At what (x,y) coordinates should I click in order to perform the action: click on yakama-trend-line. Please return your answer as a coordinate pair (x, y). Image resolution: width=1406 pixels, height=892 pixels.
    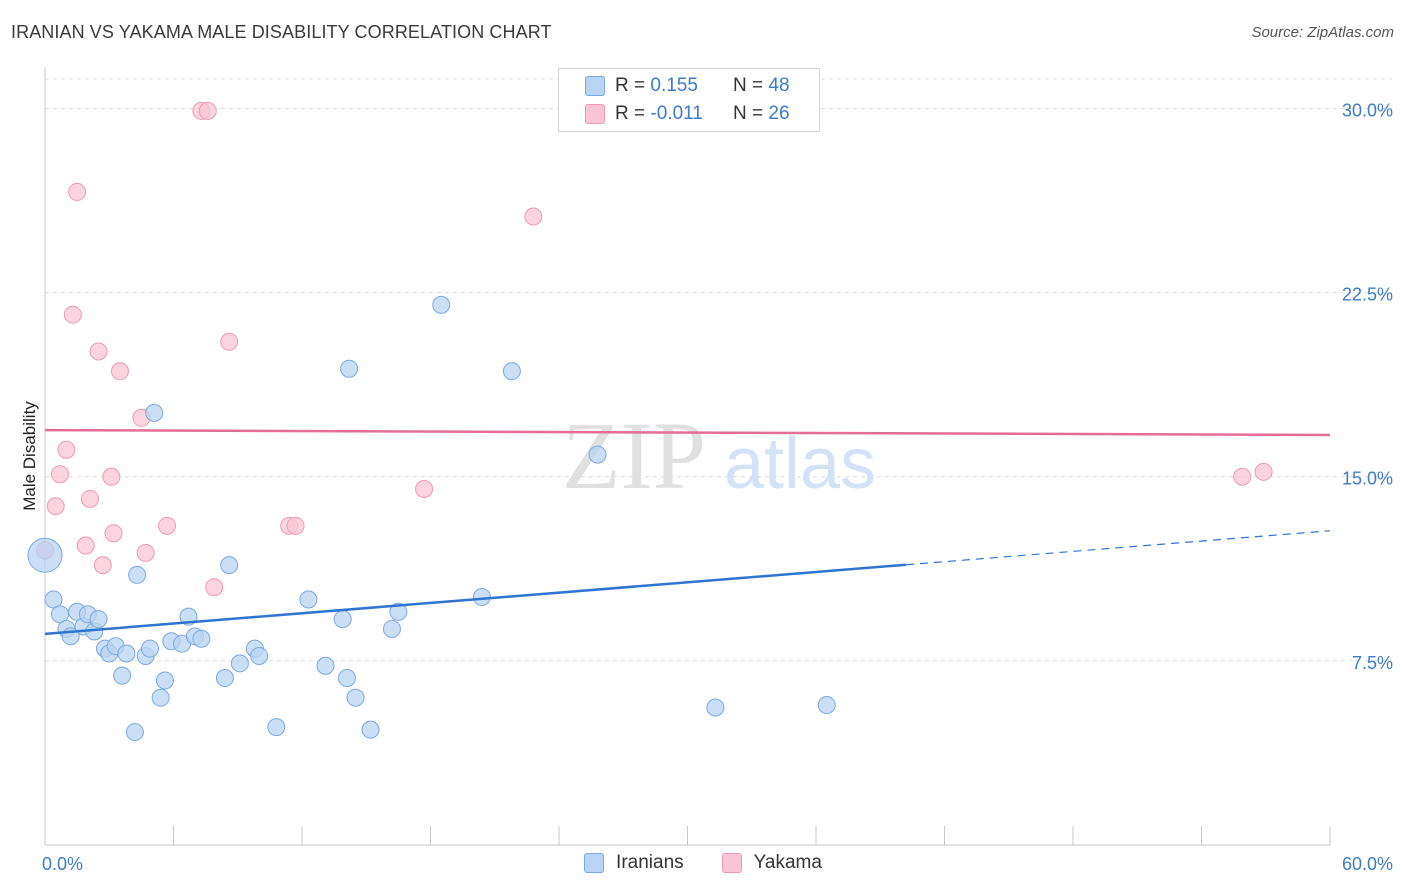
    Looking at the image, I should click on (687, 432).